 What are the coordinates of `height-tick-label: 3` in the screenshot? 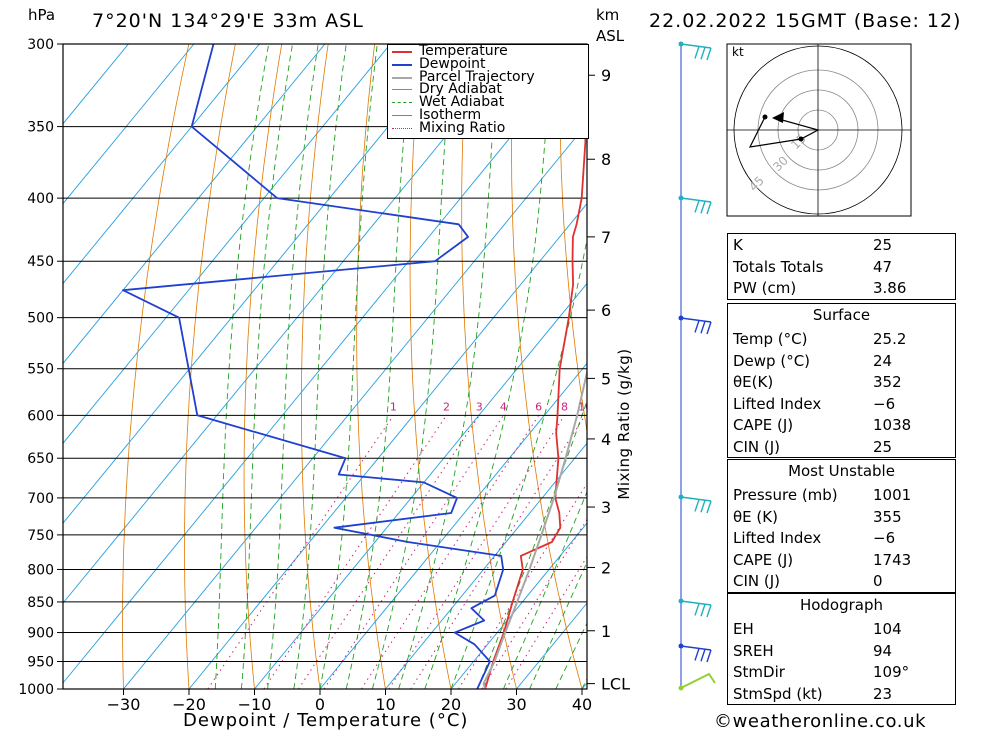 It's located at (606, 507).